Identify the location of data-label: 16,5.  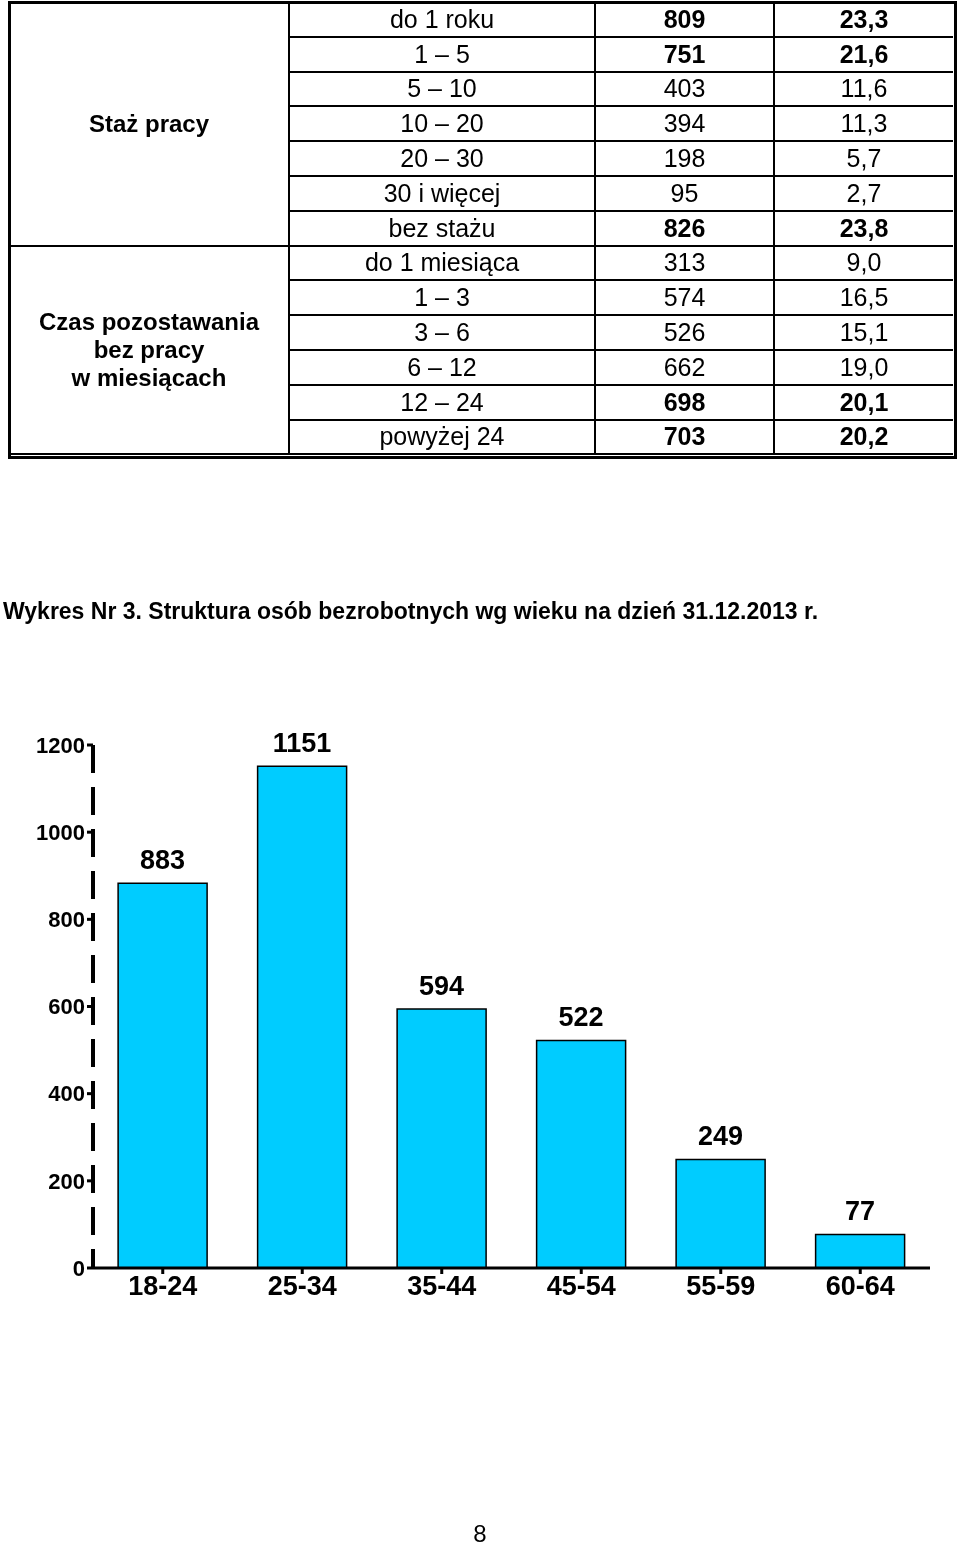
(864, 298).